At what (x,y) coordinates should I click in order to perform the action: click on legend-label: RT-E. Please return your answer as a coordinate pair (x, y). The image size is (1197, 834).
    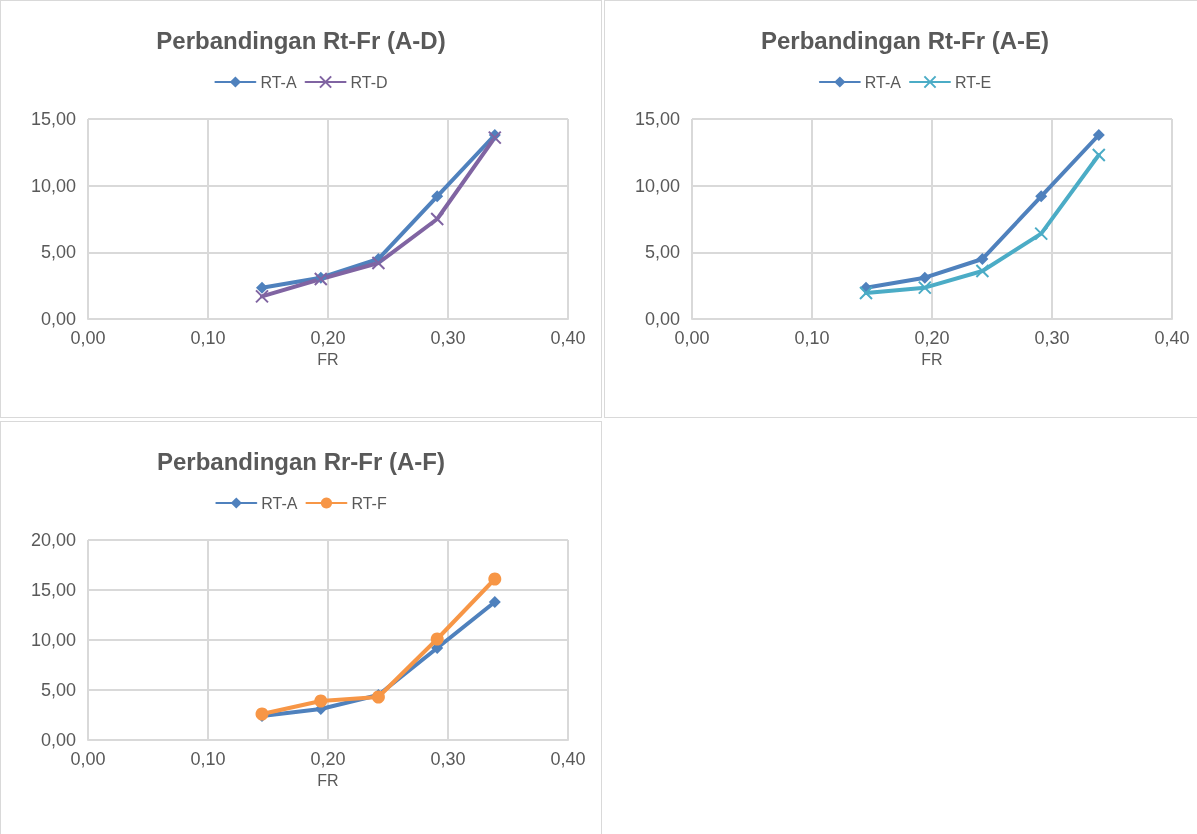
    Looking at the image, I should click on (973, 82).